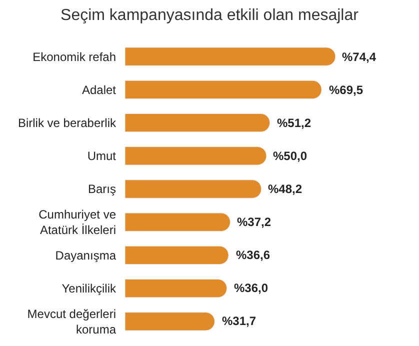 The width and height of the screenshot is (419, 346). What do you see at coordinates (99, 89) in the screenshot?
I see `y-tick-label: Adalet` at bounding box center [99, 89].